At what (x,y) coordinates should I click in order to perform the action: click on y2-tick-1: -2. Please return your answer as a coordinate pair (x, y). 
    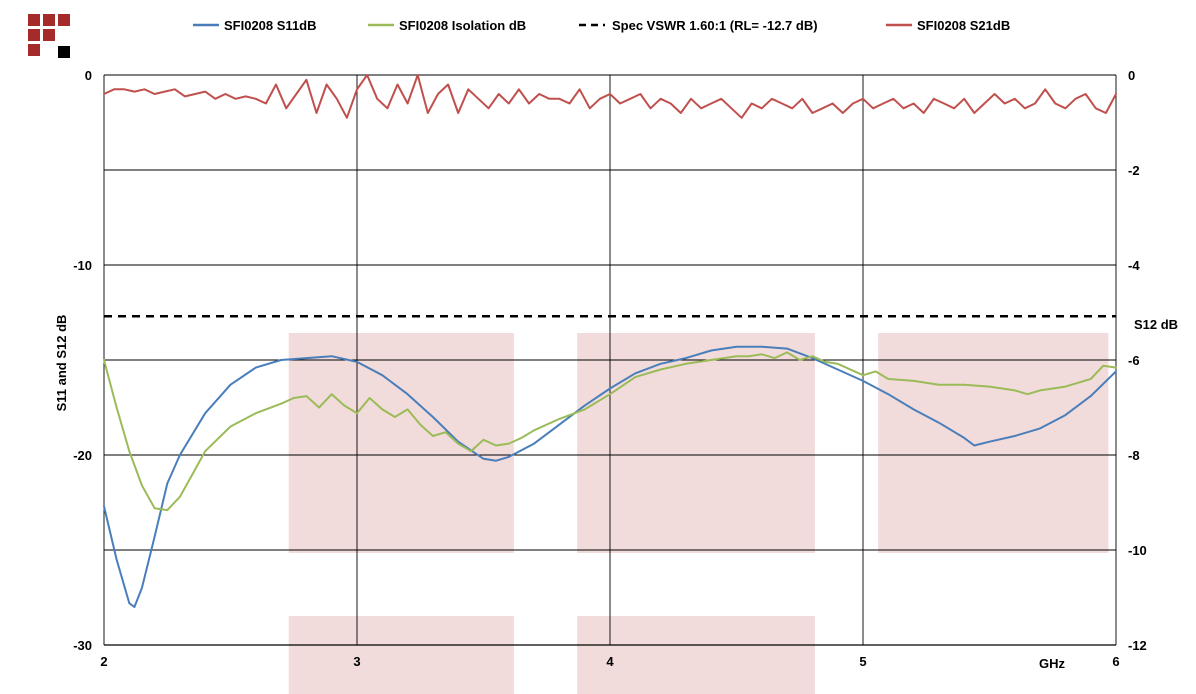
    Looking at the image, I should click on (1134, 170).